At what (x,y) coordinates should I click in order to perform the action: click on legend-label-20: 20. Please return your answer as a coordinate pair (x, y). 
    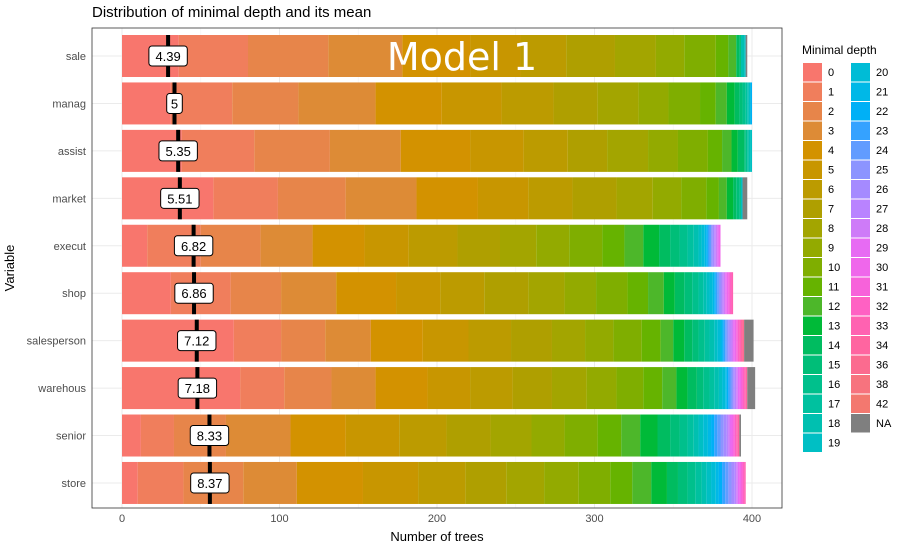
    Looking at the image, I should click on (882, 73).